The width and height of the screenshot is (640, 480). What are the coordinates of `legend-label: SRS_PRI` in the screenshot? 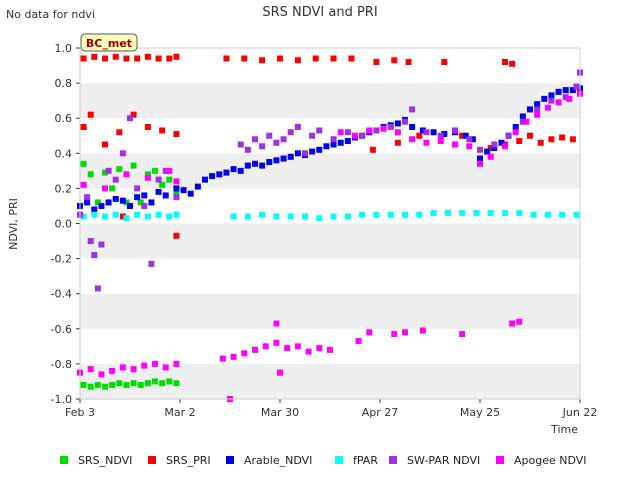 It's located at (188, 460).